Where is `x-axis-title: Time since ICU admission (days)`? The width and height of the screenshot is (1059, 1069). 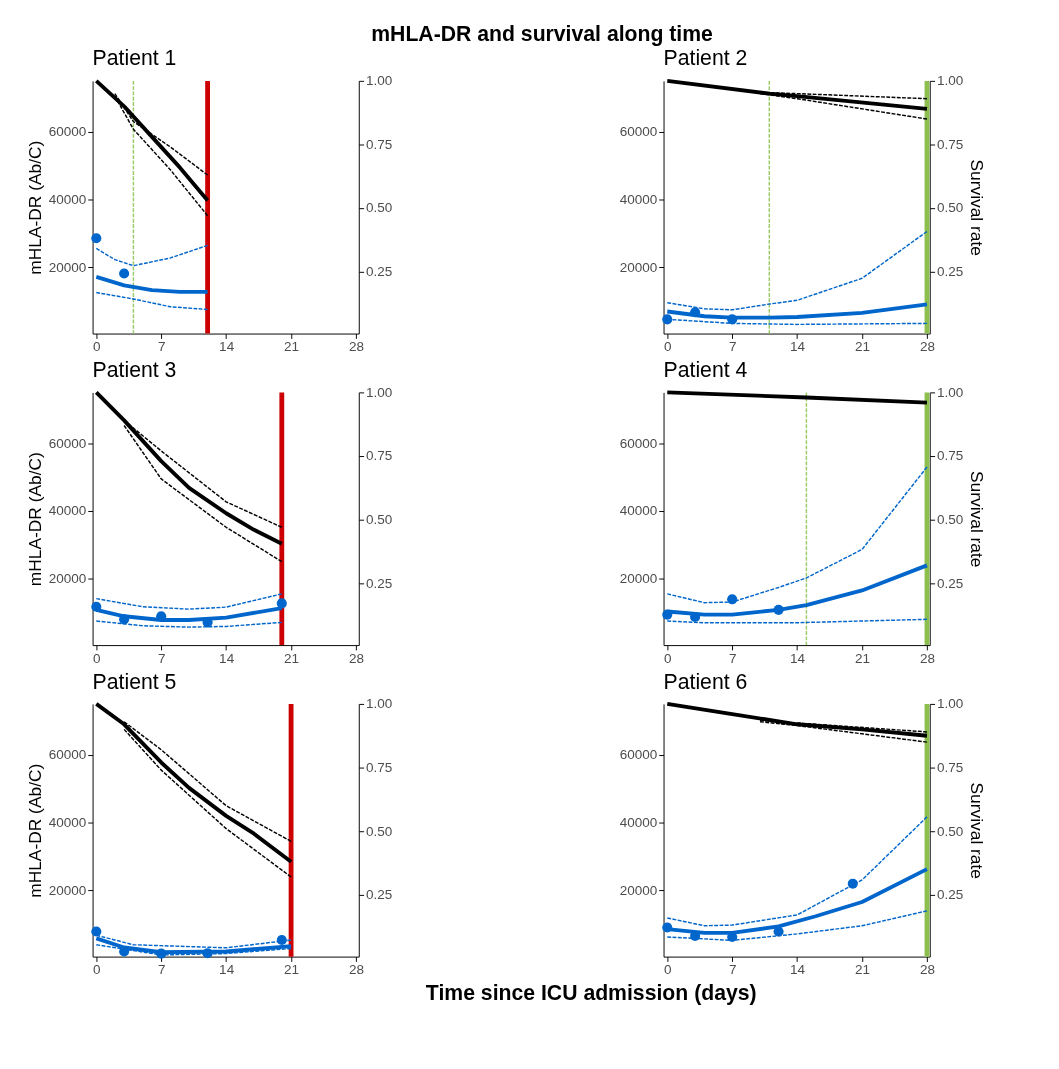
x-axis-title: Time since ICU admission (days) is located at coordinates (591, 993).